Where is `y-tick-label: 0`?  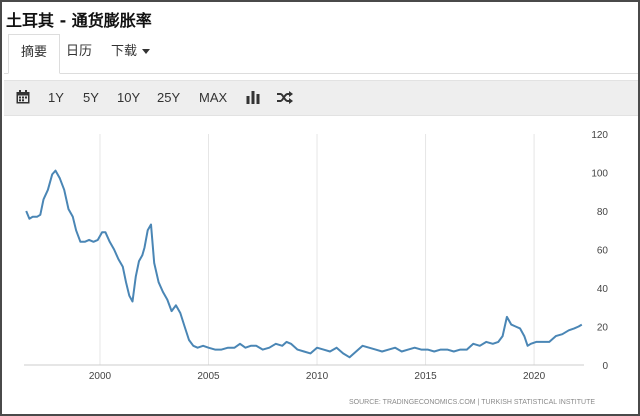 y-tick-label: 0 is located at coordinates (605, 366).